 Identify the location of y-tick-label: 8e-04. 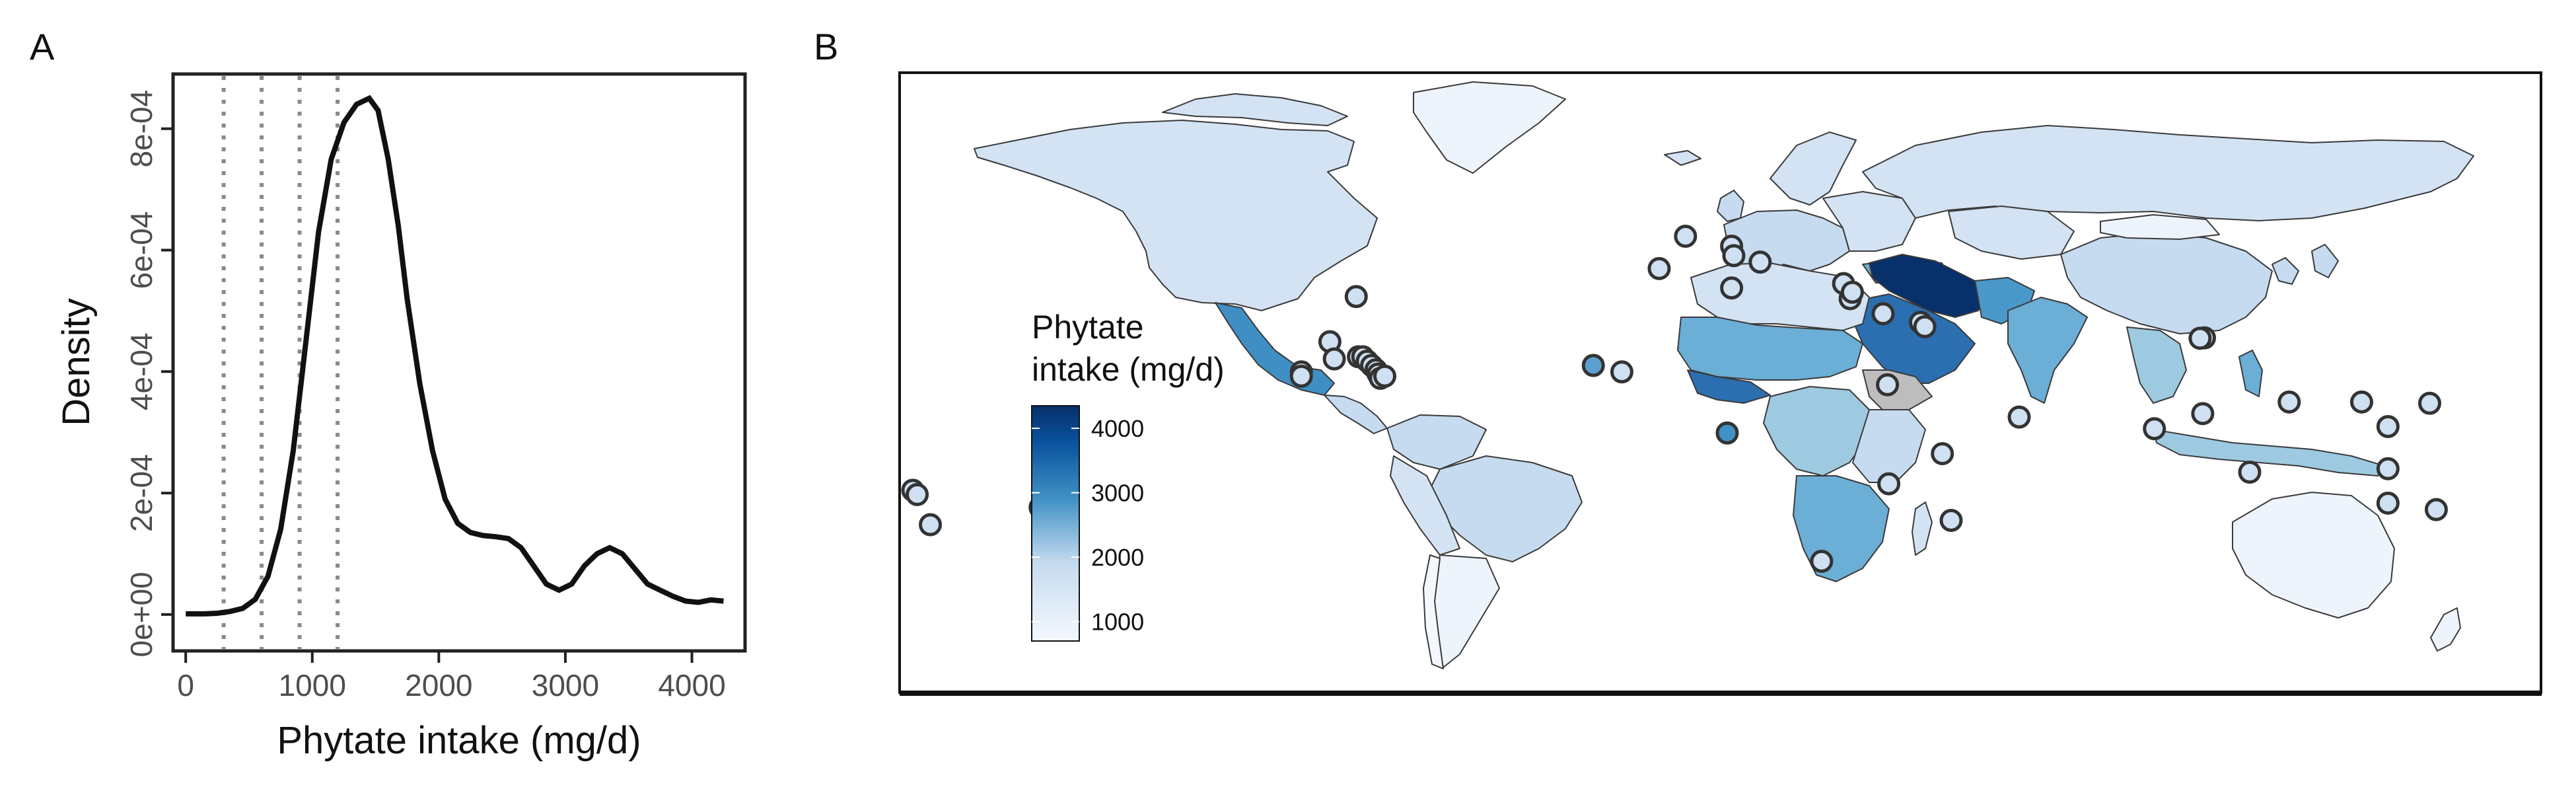
(142, 129).